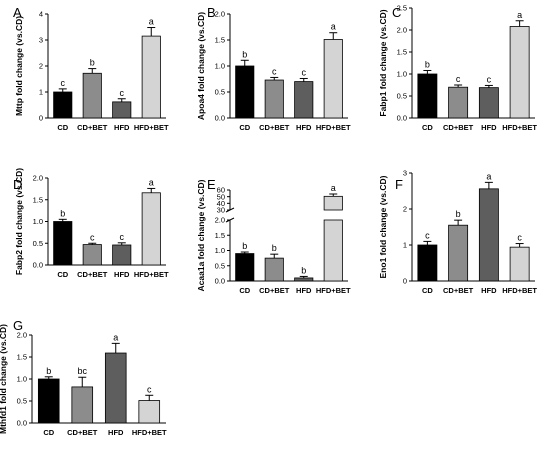 The width and height of the screenshot is (550, 451). What do you see at coordinates (488, 103) in the screenshot?
I see `bar-c-hfd` at bounding box center [488, 103].